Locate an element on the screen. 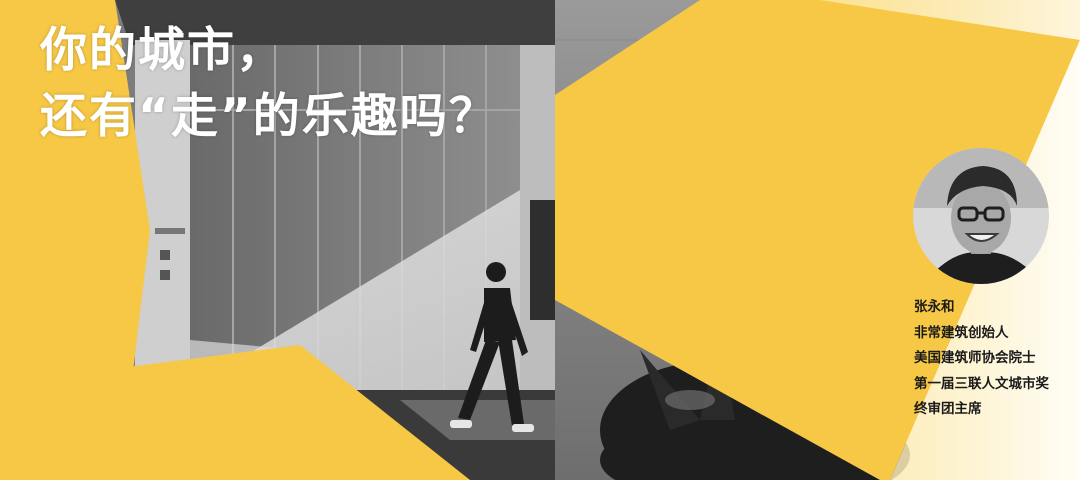 This screenshot has width=1080, height=480. headline-line-2: 还有“走”的乐趣吗？ is located at coordinates (269, 116).